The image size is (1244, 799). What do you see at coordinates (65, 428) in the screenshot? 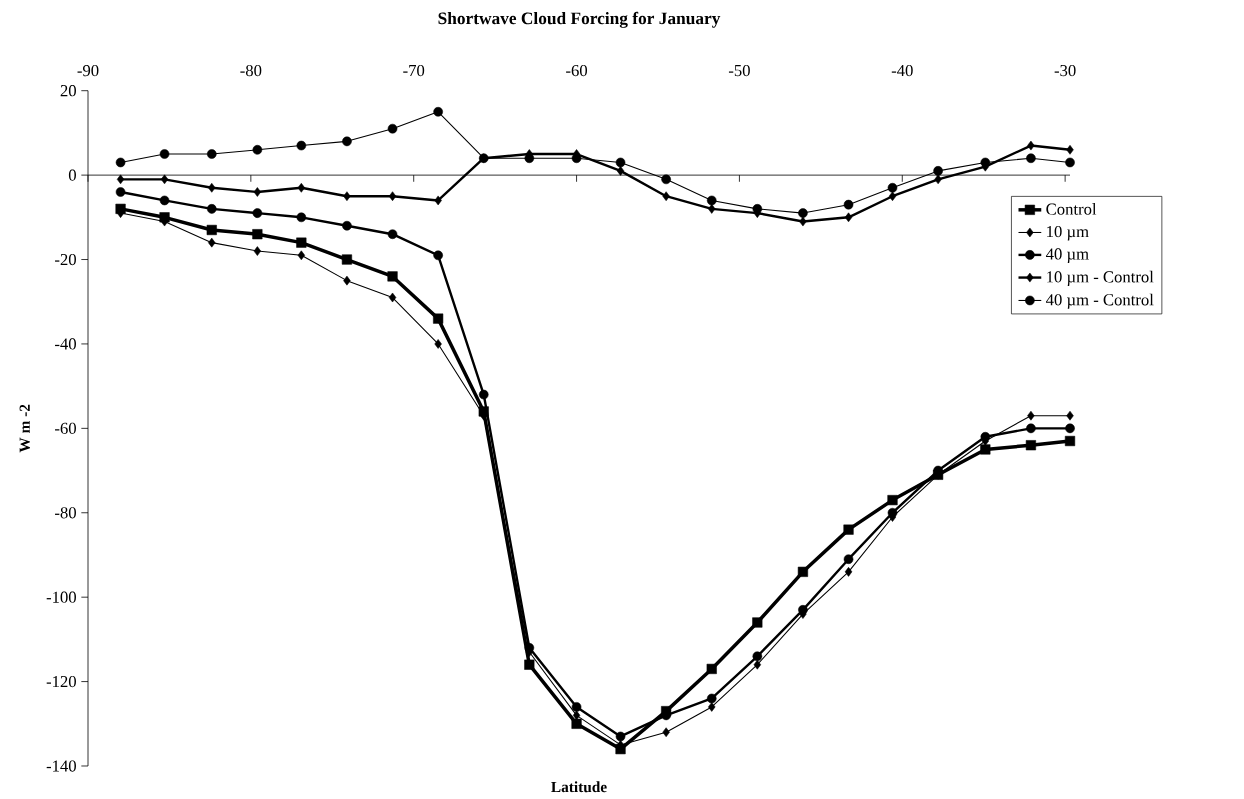
I see `y-tick-label: -60` at bounding box center [65, 428].